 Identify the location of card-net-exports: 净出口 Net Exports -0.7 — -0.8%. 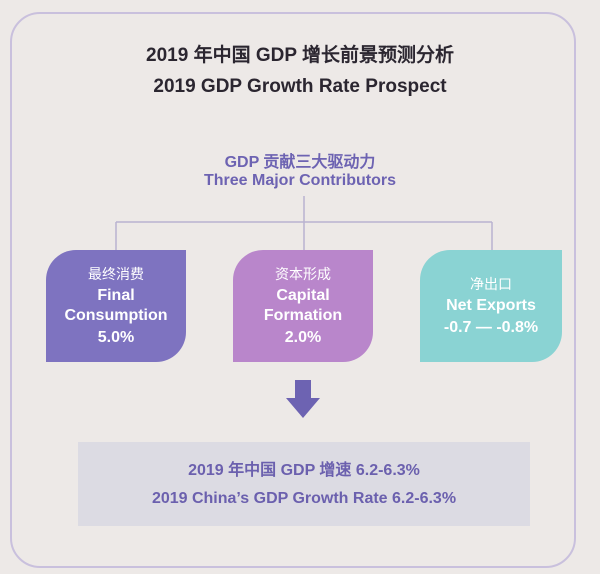
(491, 306).